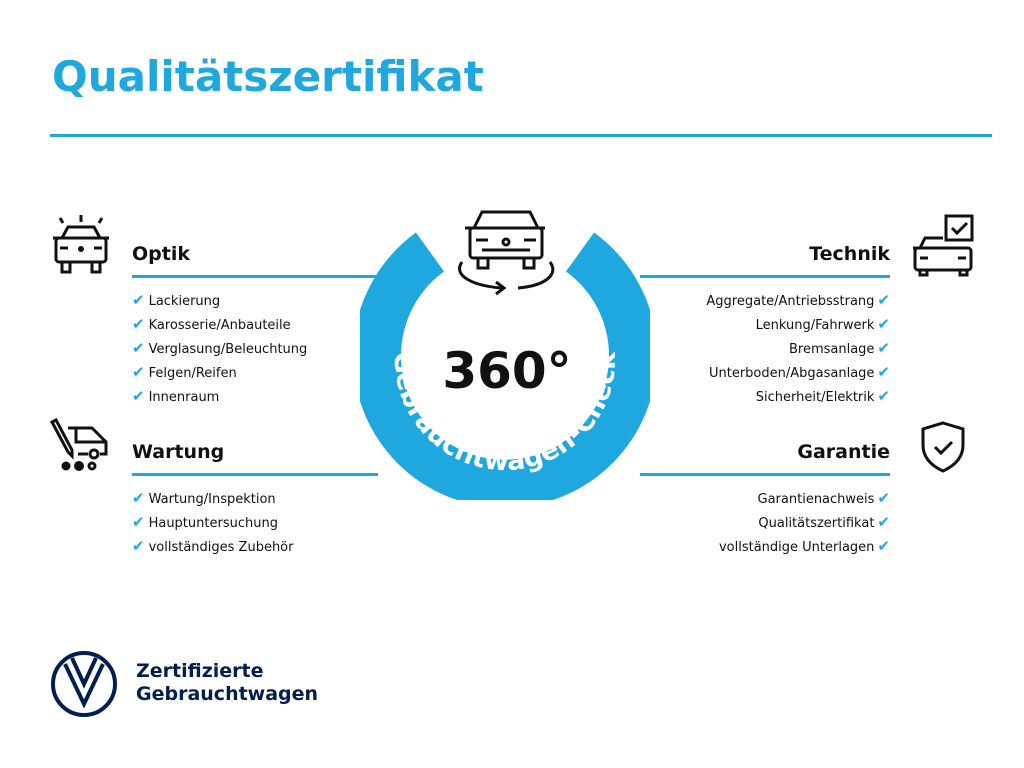  What do you see at coordinates (799, 372) in the screenshot?
I see `list-item: Unterboden/Abgasanlage ✔` at bounding box center [799, 372].